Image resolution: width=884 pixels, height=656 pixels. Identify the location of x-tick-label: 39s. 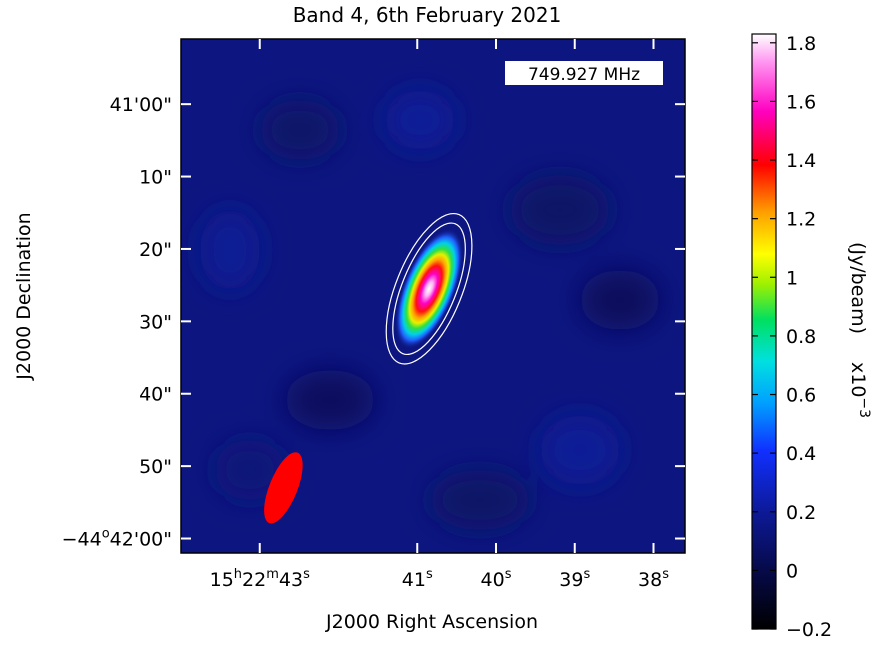
(574, 579).